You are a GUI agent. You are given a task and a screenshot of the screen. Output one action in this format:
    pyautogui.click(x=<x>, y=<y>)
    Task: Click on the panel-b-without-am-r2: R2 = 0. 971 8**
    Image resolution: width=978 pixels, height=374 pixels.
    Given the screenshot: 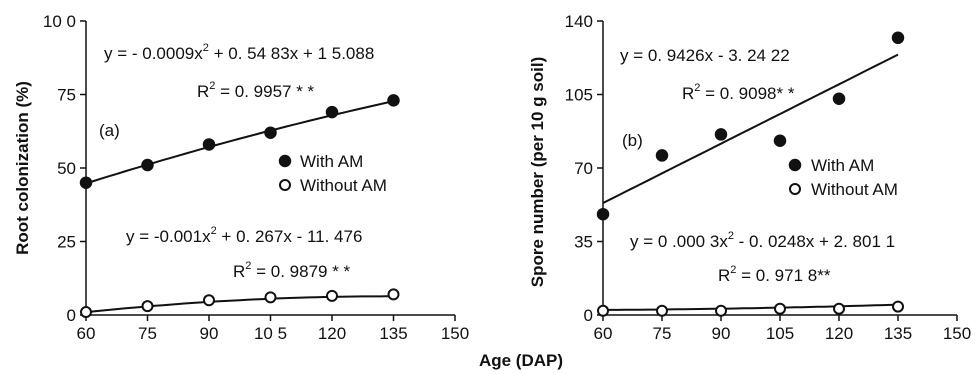 What is the action you would take?
    pyautogui.click(x=774, y=274)
    